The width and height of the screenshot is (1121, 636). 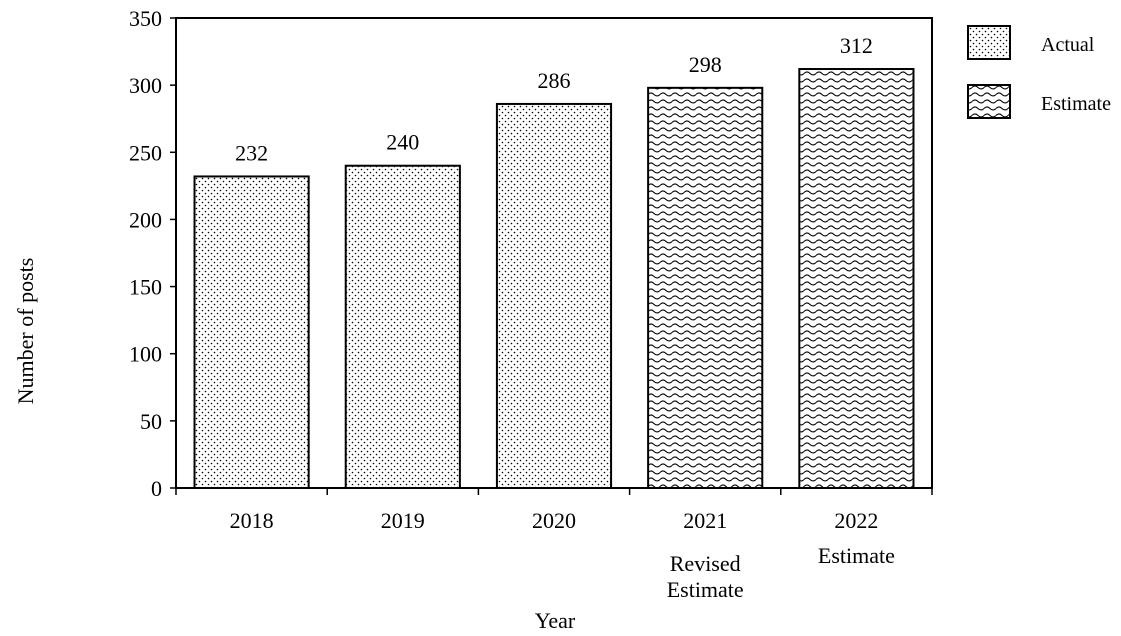 What do you see at coordinates (156, 488) in the screenshot?
I see `y-tick-label: 0` at bounding box center [156, 488].